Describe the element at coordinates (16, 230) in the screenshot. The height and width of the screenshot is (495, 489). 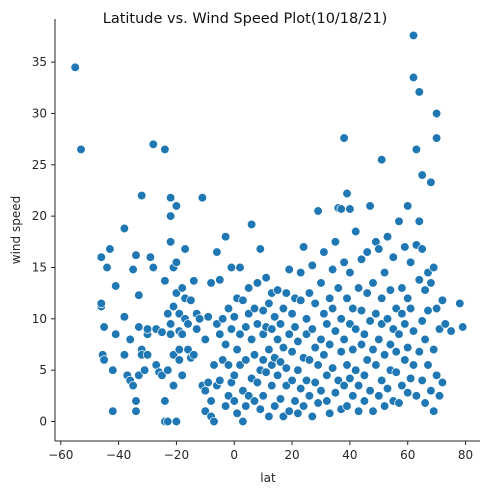
I see `y-axis-title: wind speed` at that location.